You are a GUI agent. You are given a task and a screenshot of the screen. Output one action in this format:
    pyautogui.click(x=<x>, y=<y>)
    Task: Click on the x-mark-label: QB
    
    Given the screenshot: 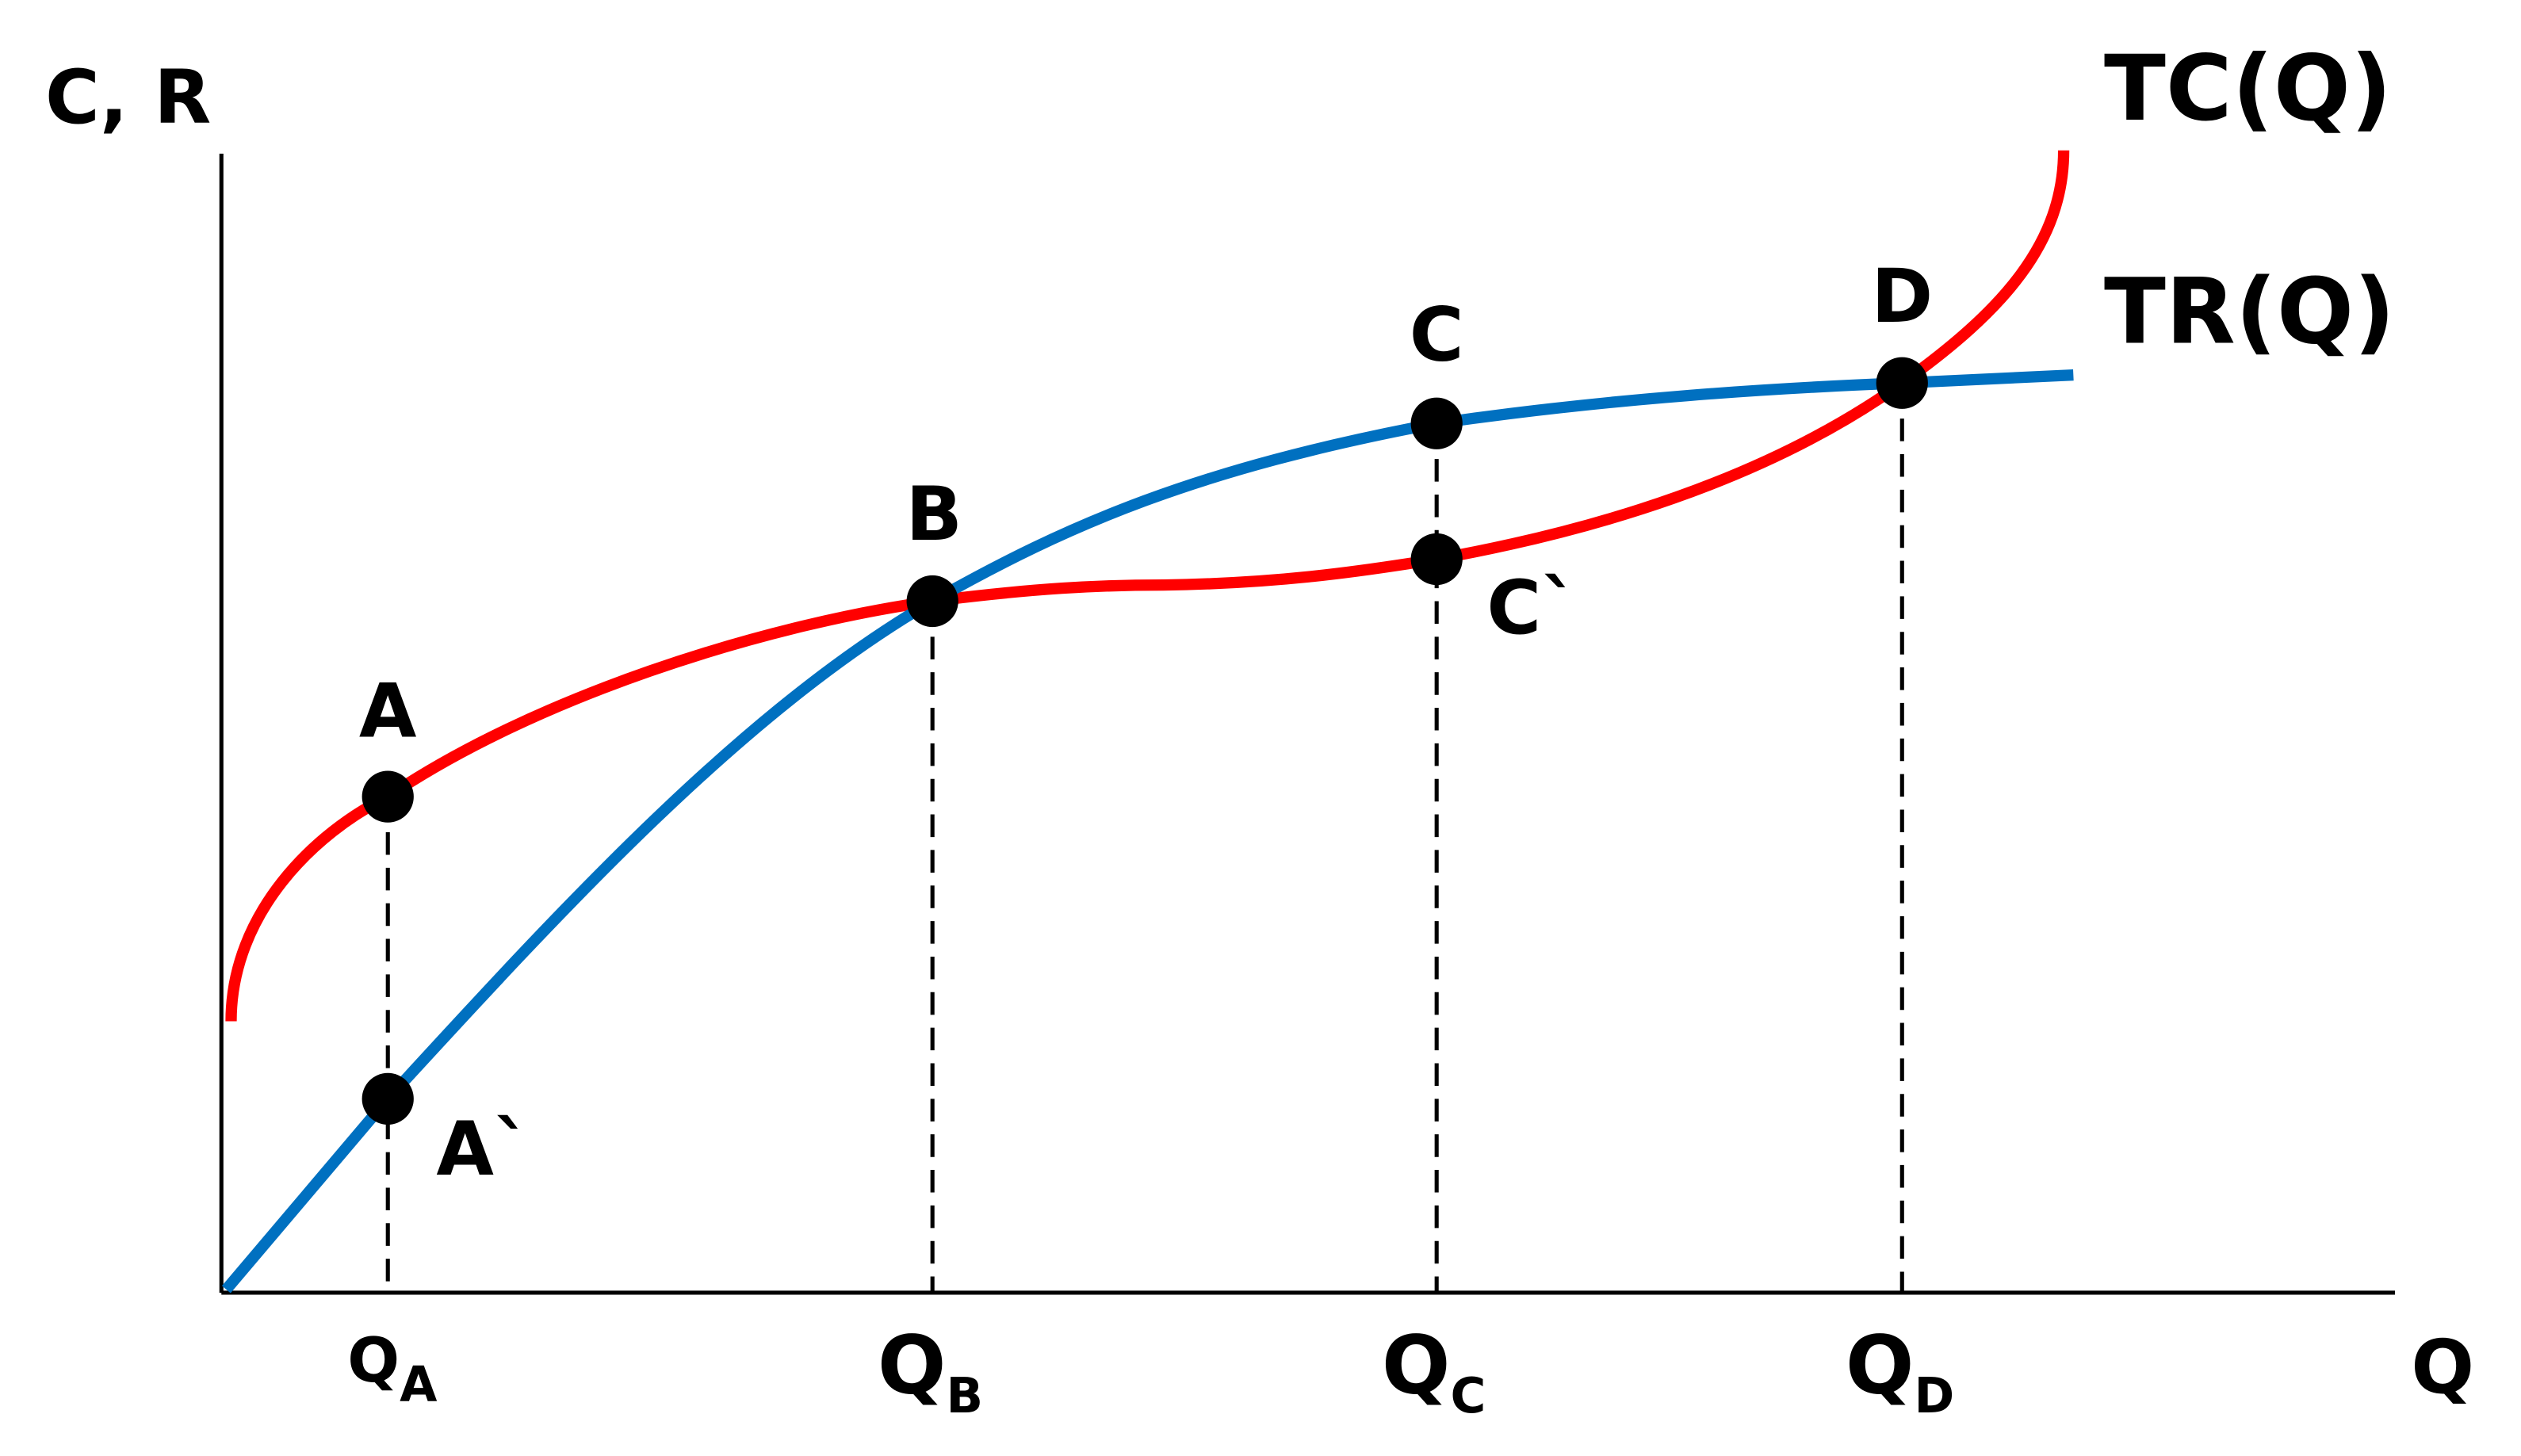 What is the action you would take?
    pyautogui.click(x=931, y=1371)
    